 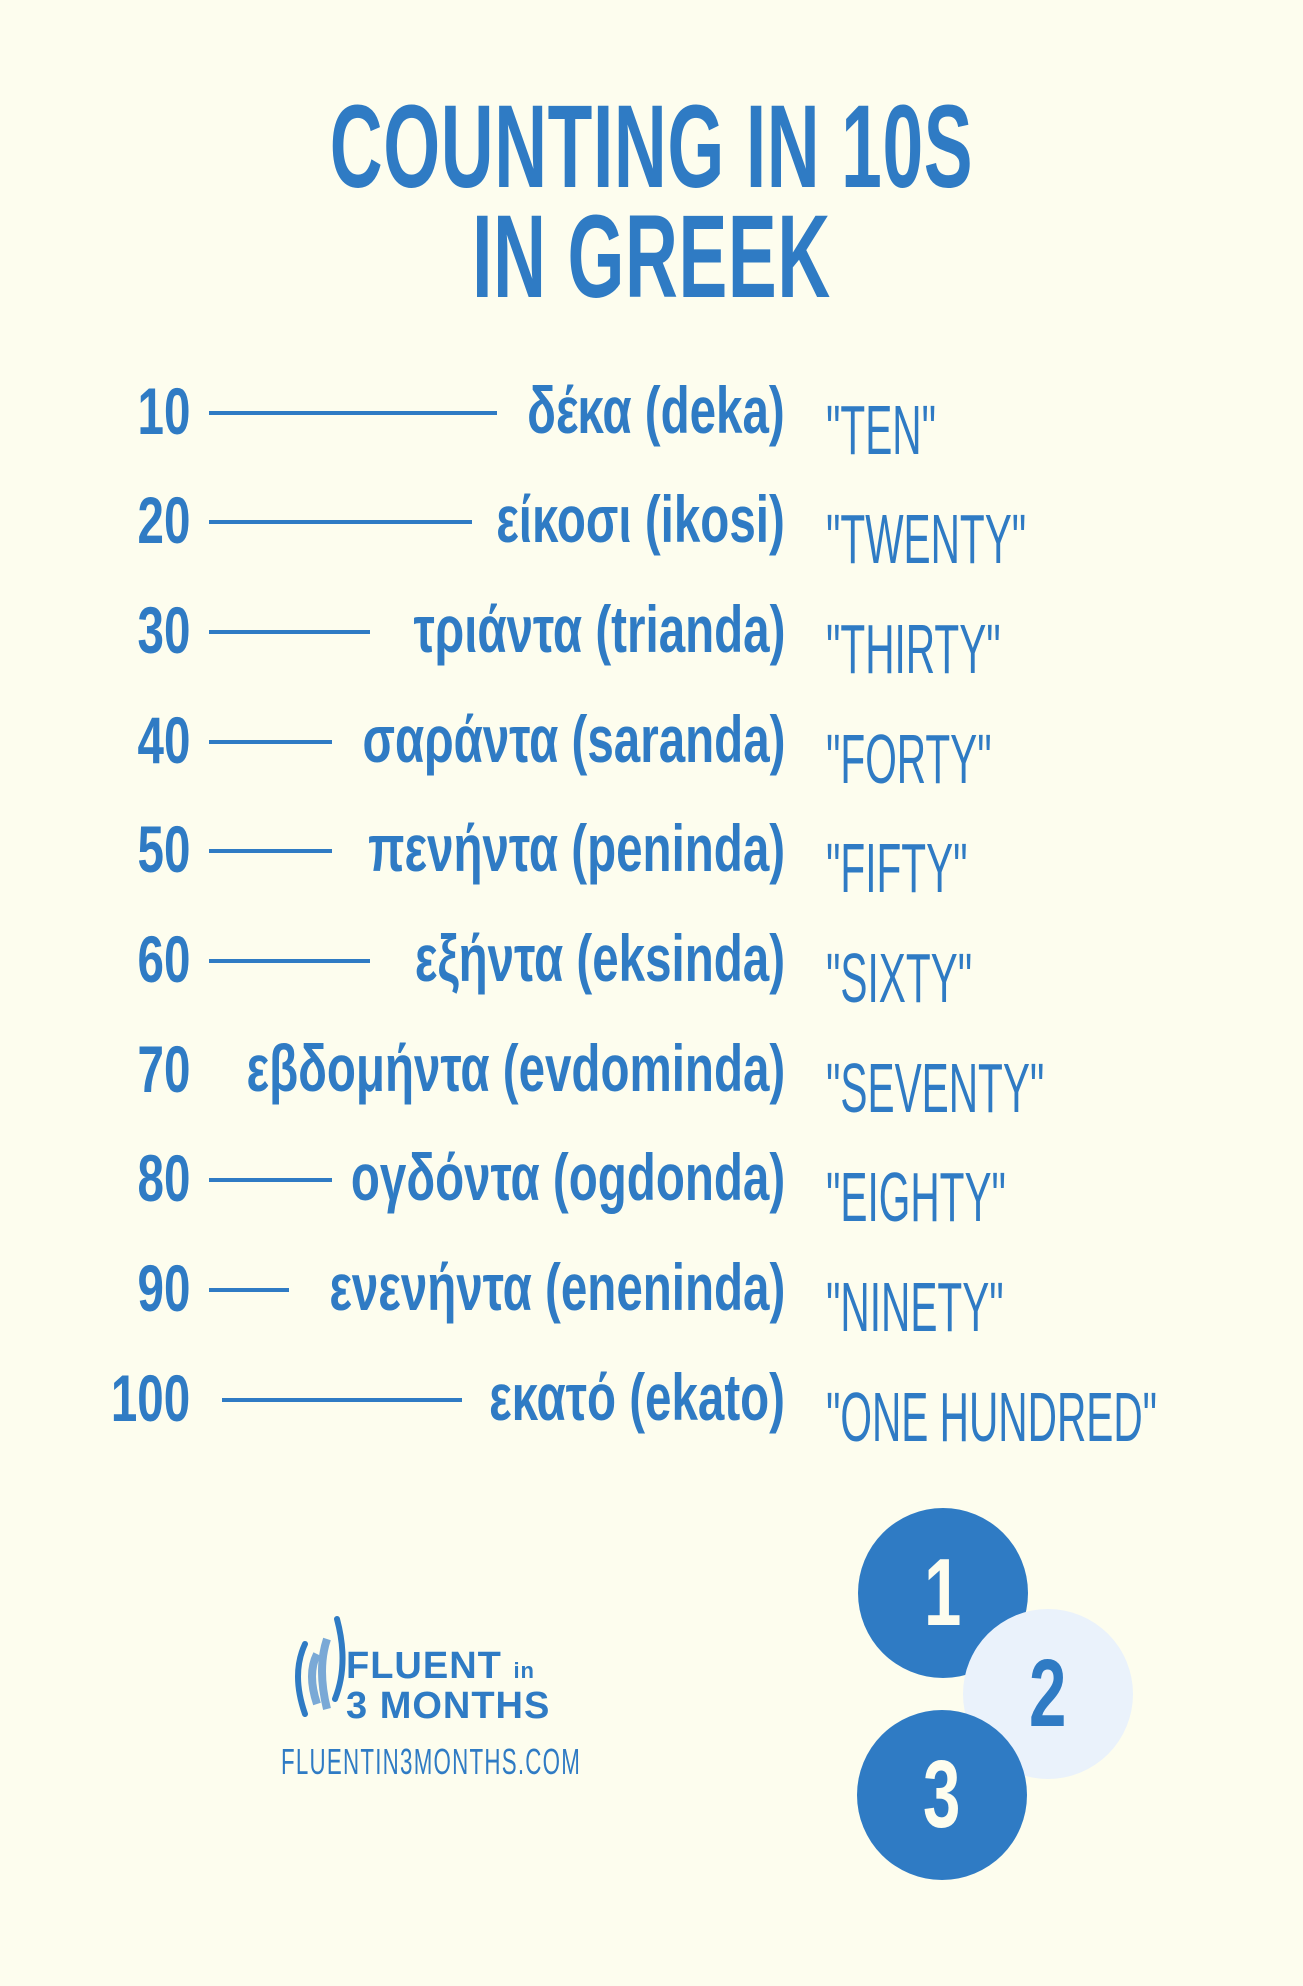 I want to click on row-number: 60, so click(x=163, y=959).